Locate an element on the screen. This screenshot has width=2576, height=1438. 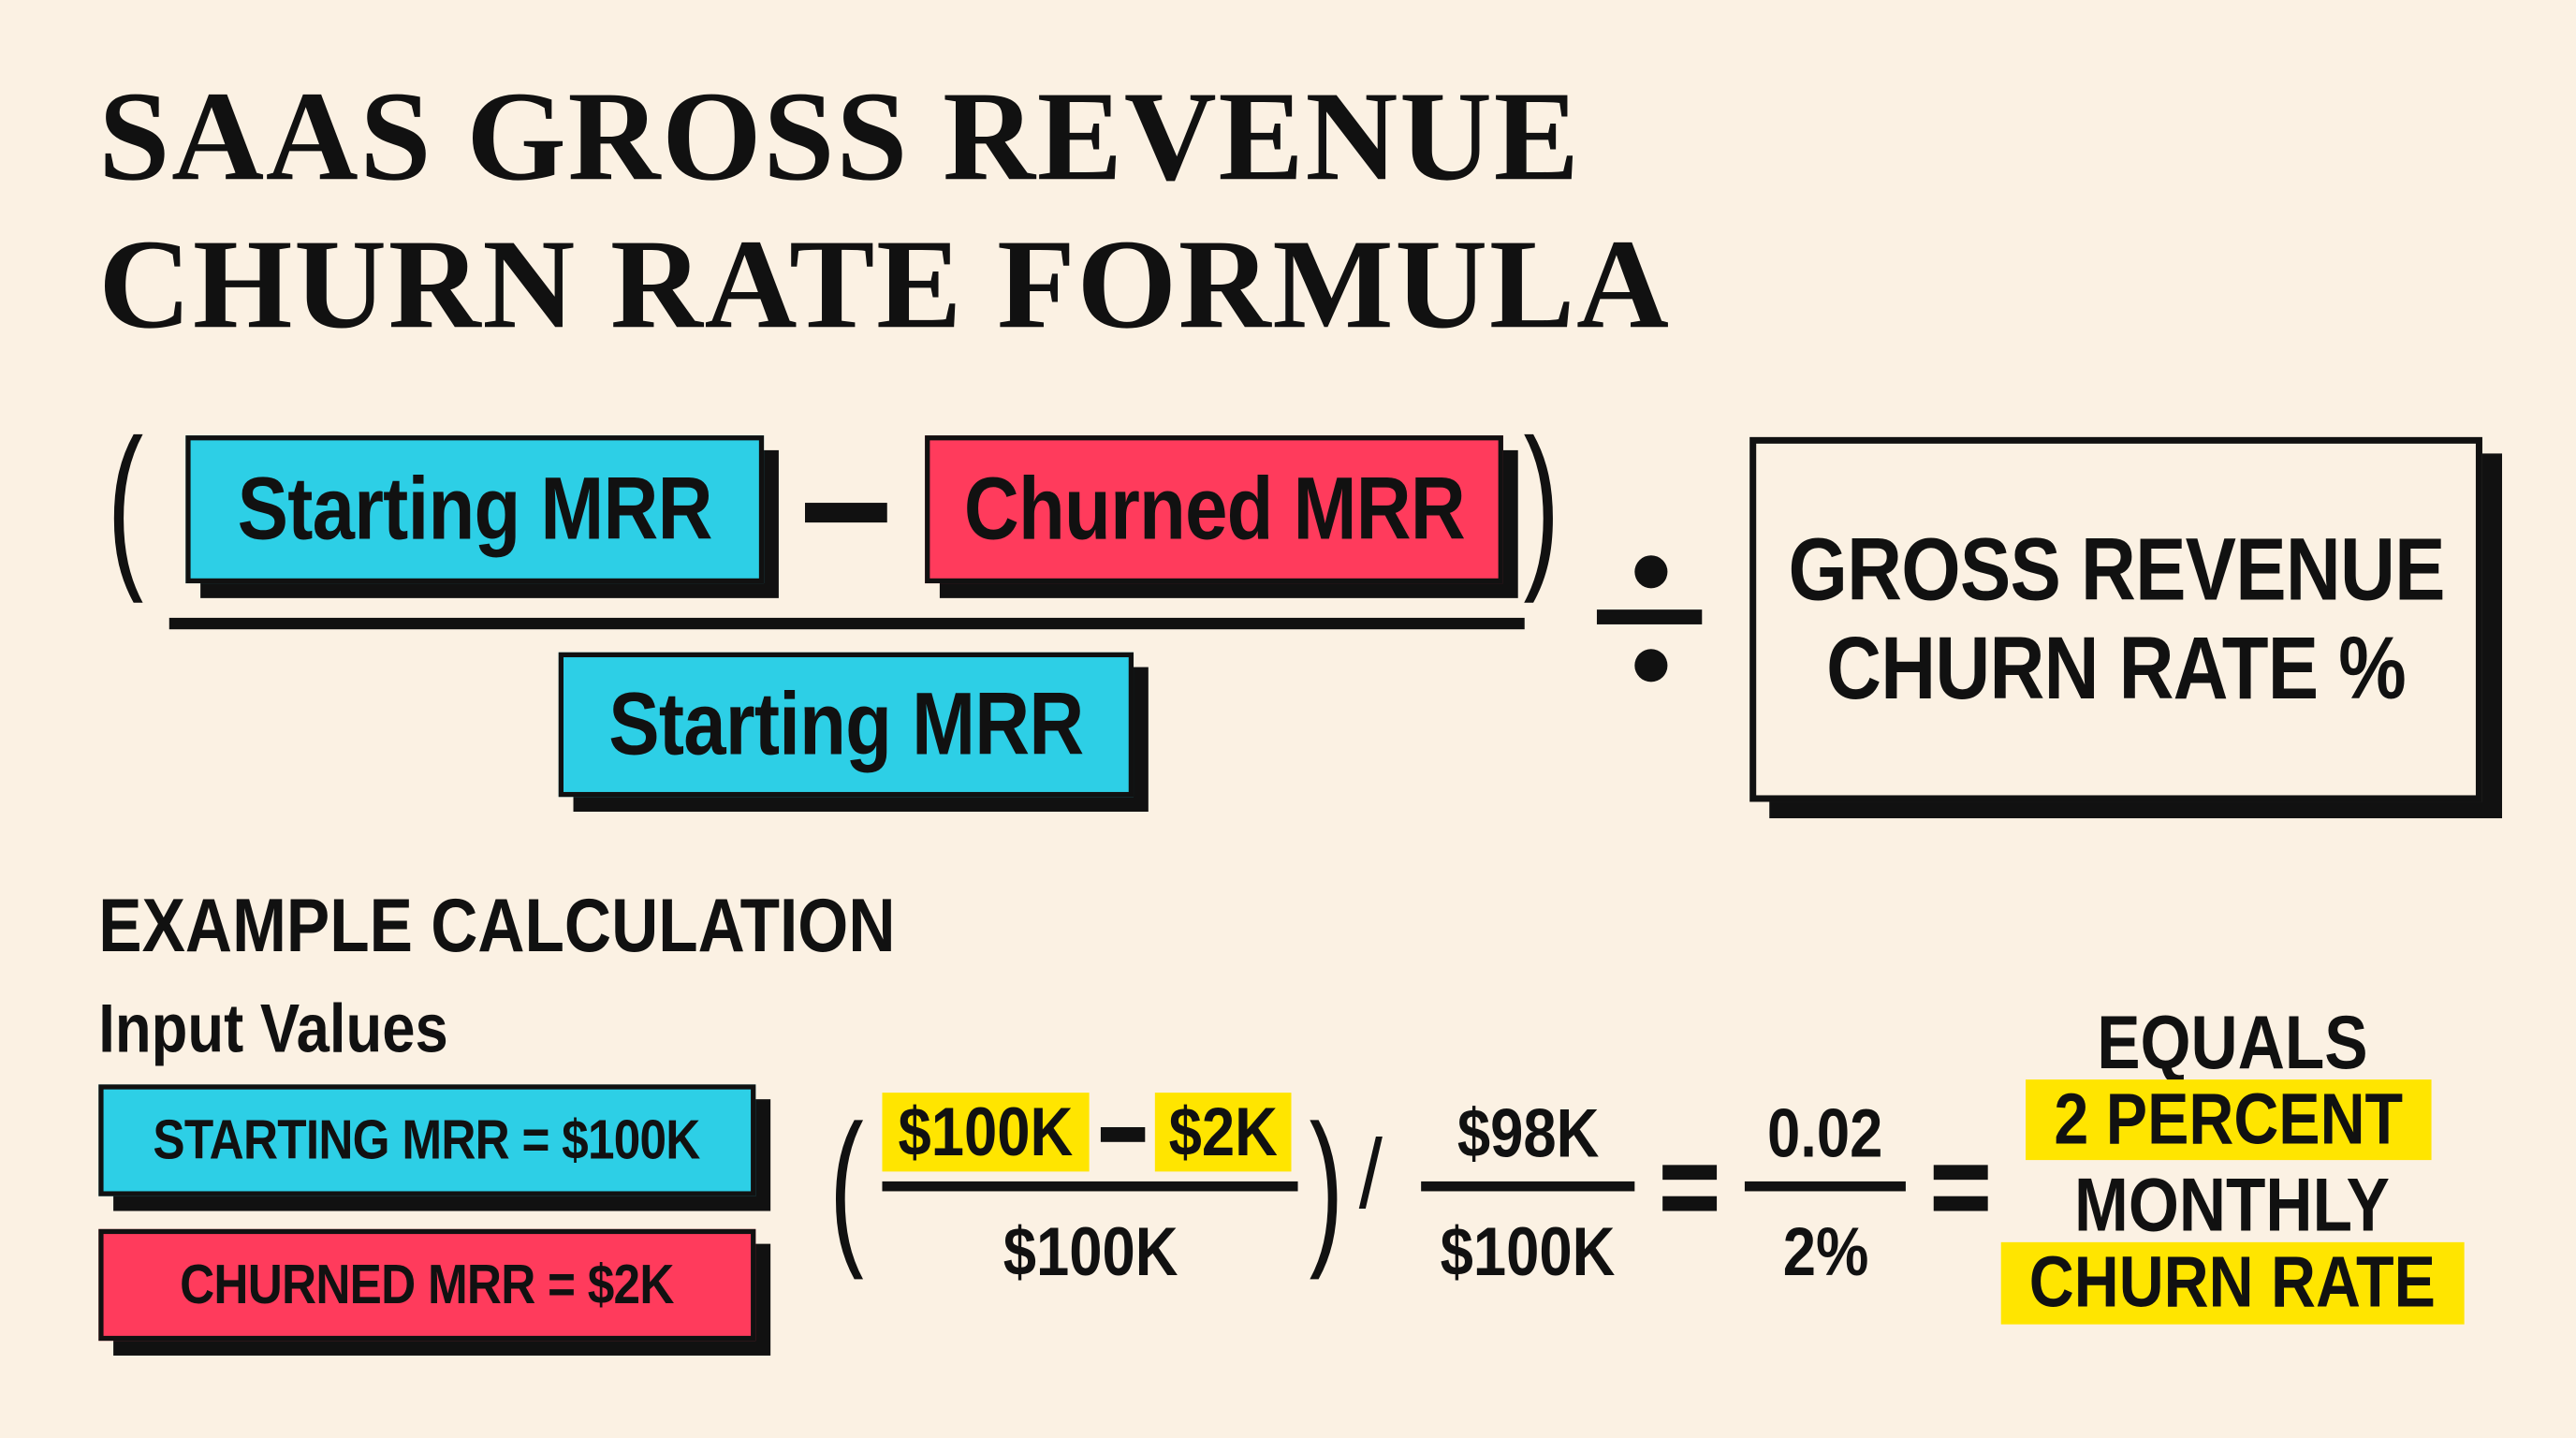
churned-mrr-label: Churned MRR is located at coordinates (1214, 509).